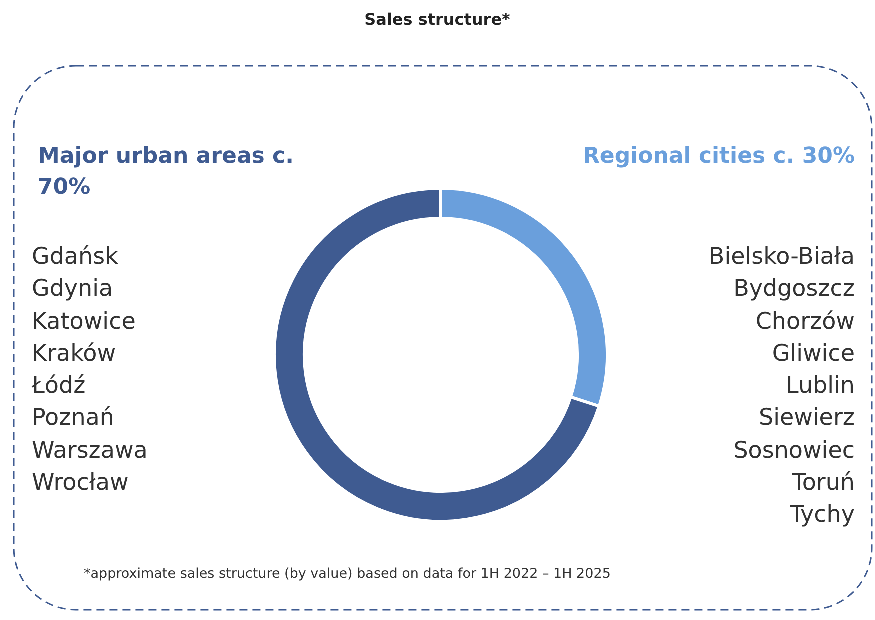  I want to click on slice-label: Major urban areas c. 70%, so click(166, 172).